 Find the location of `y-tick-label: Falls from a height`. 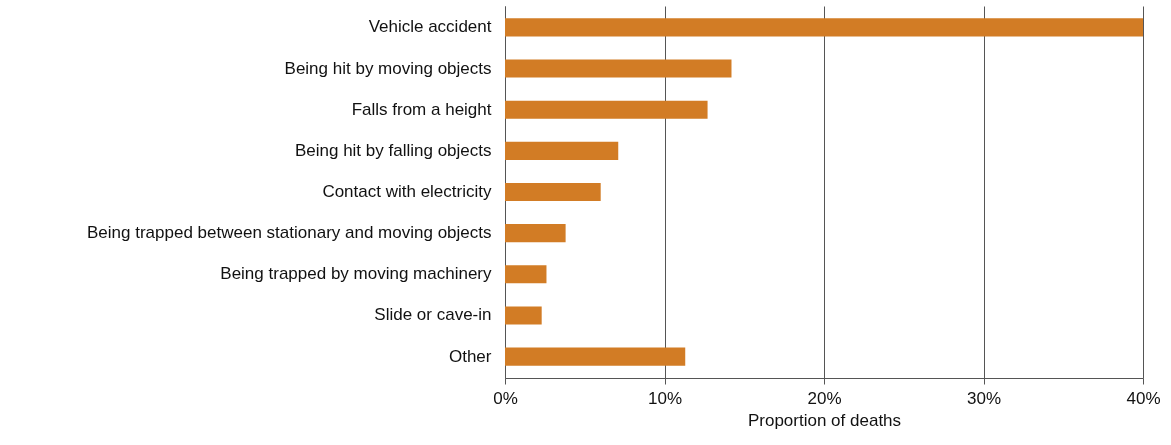

y-tick-label: Falls from a height is located at coordinates (421, 109).